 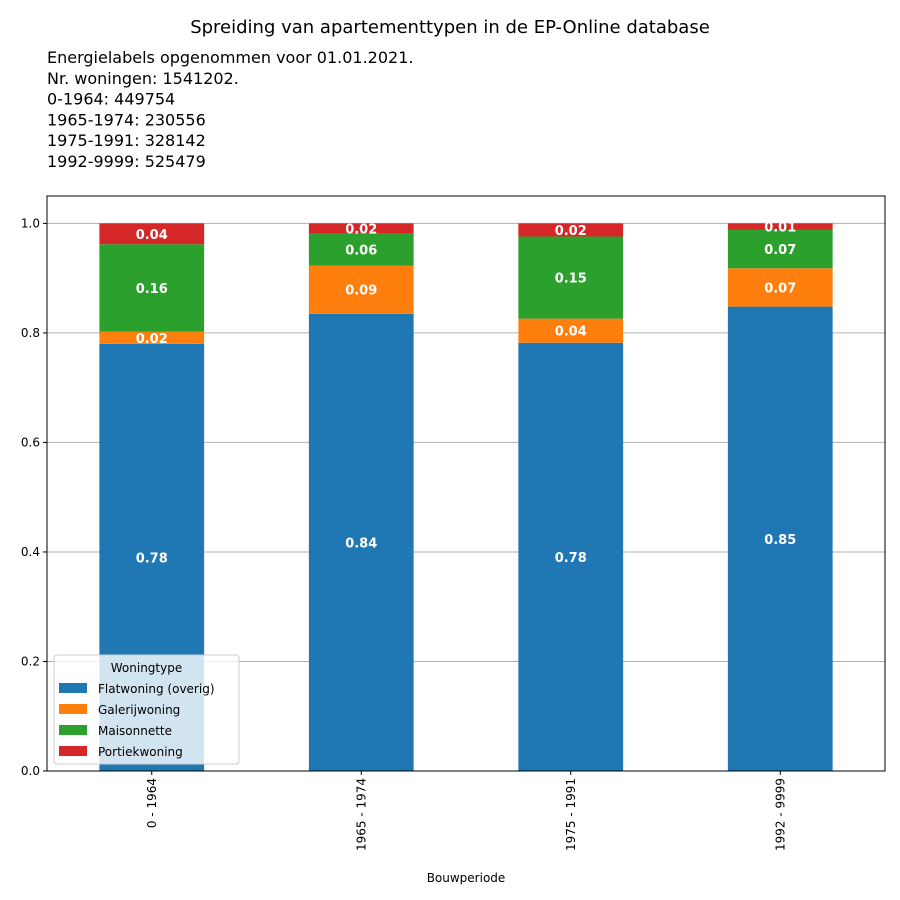 I want to click on legend-box, so click(x=146, y=709).